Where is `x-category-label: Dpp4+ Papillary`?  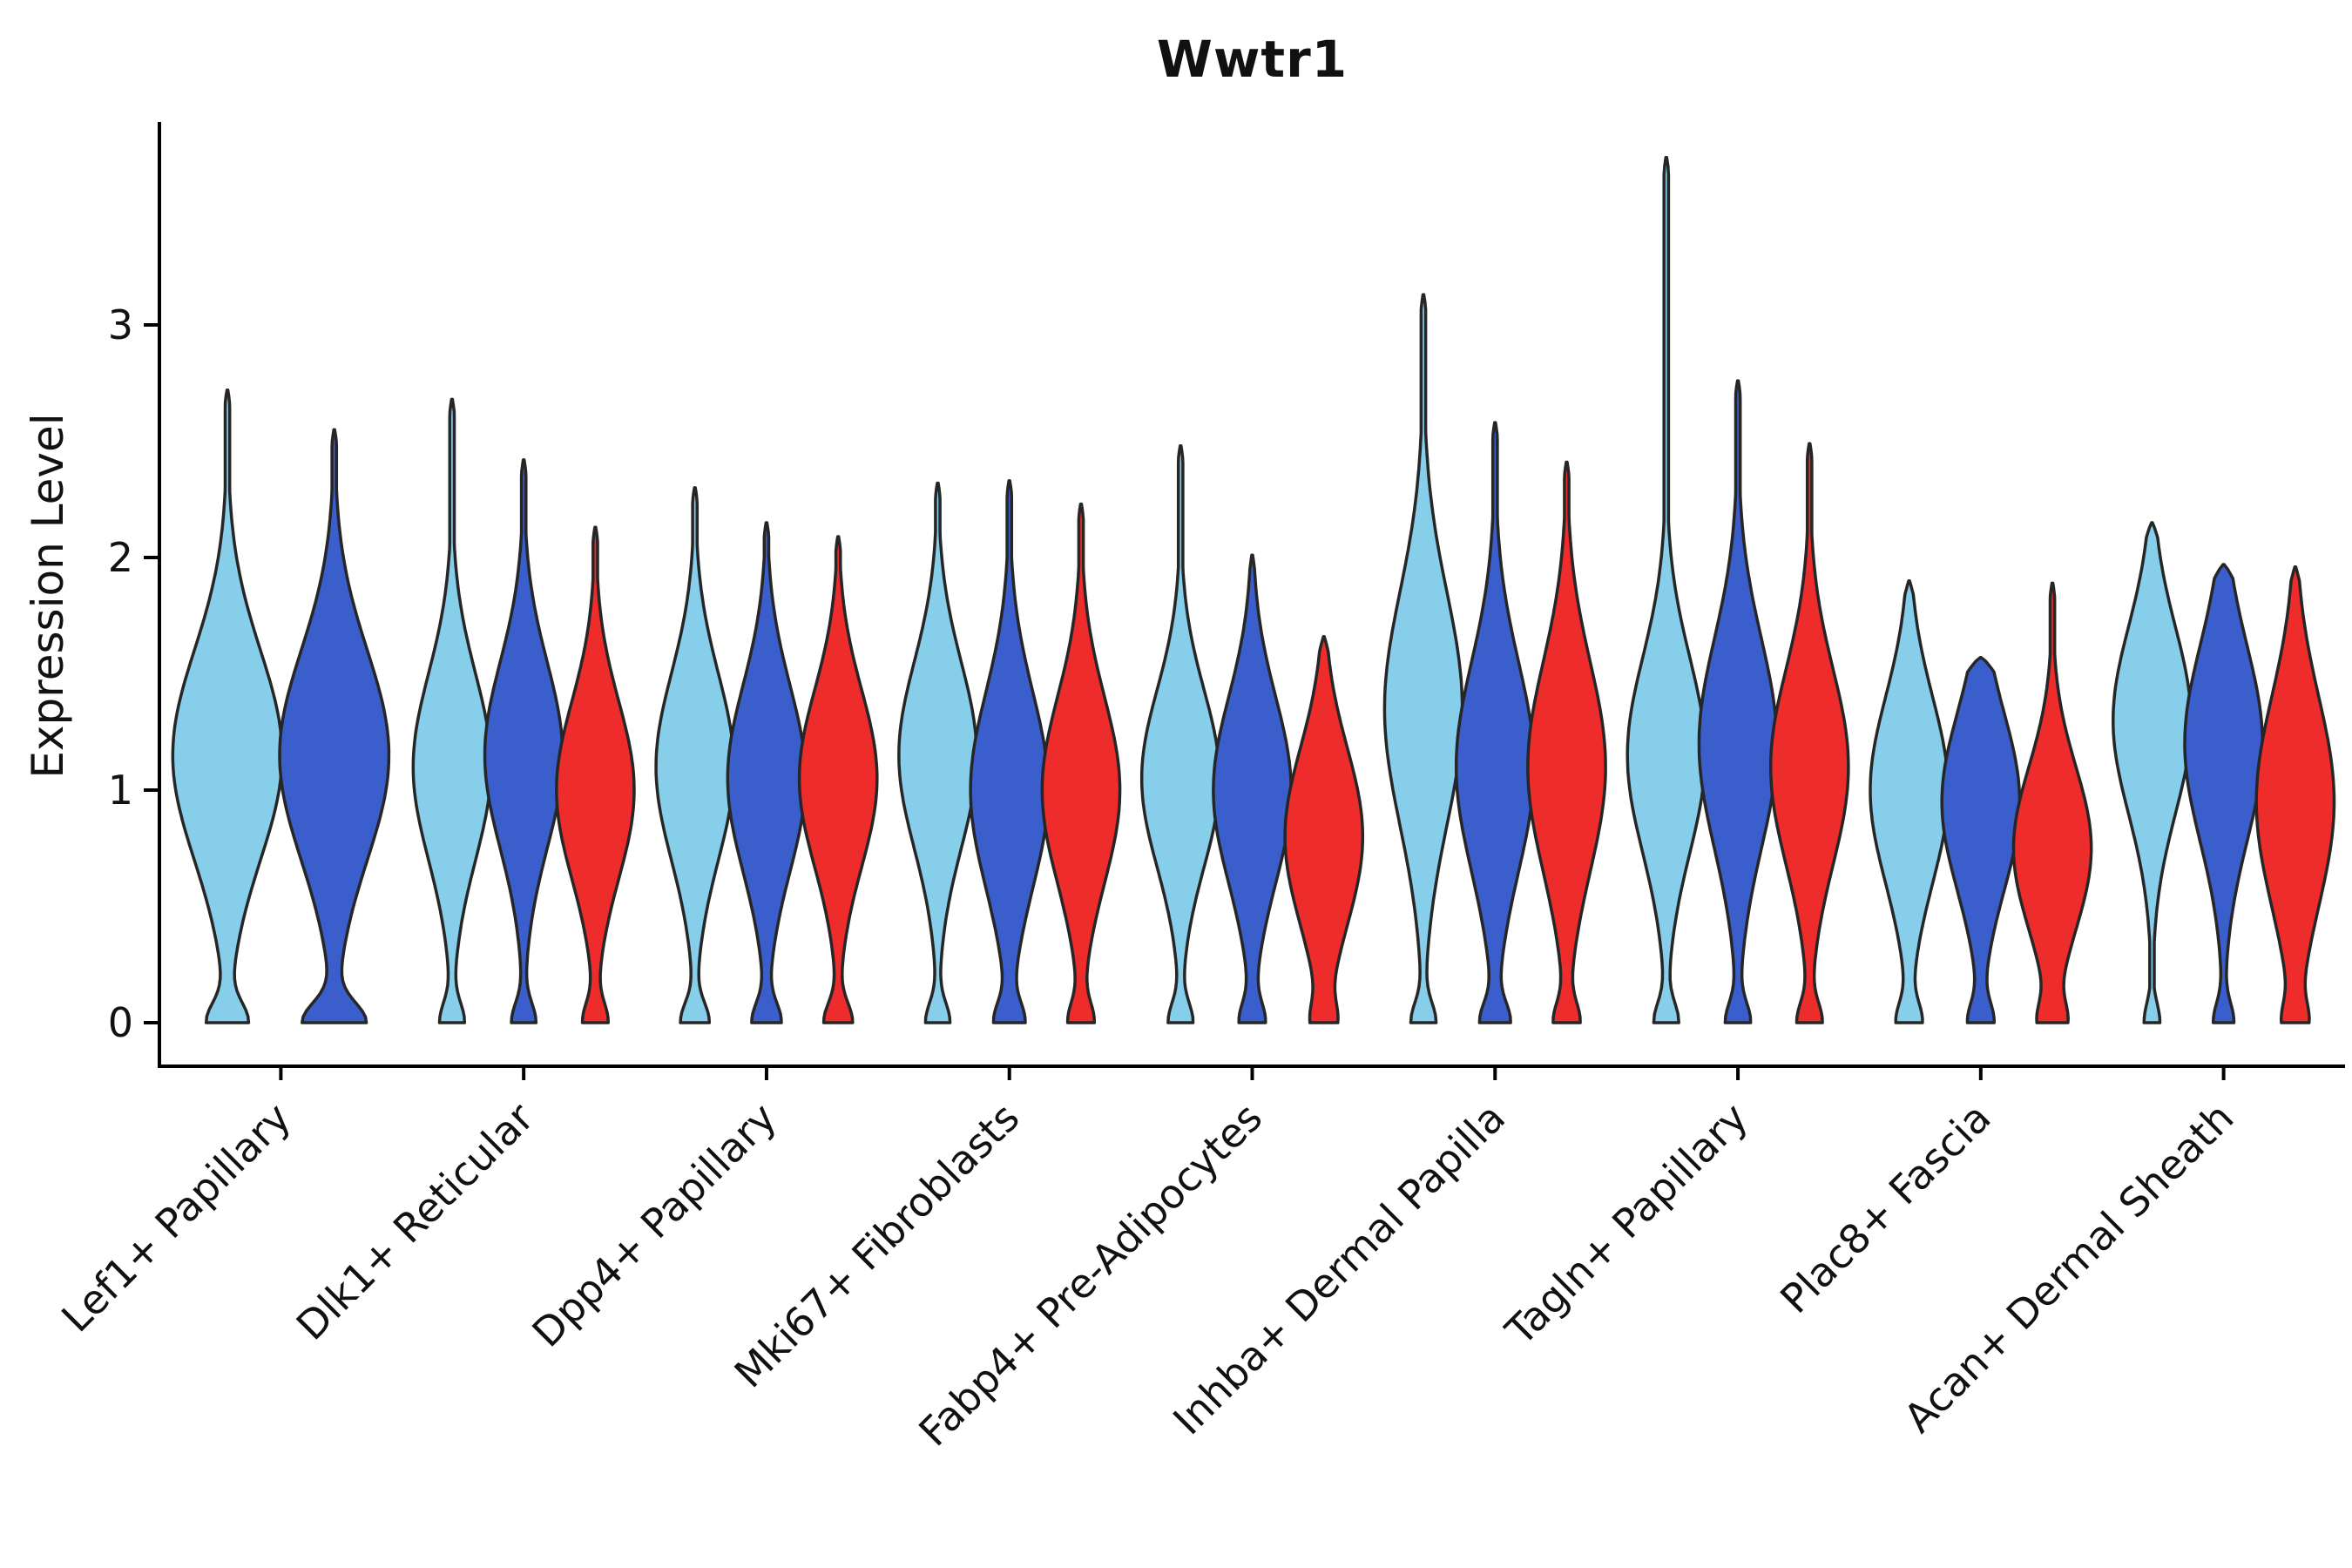
x-category-label: Dpp4+ Papillary is located at coordinates (655, 1225).